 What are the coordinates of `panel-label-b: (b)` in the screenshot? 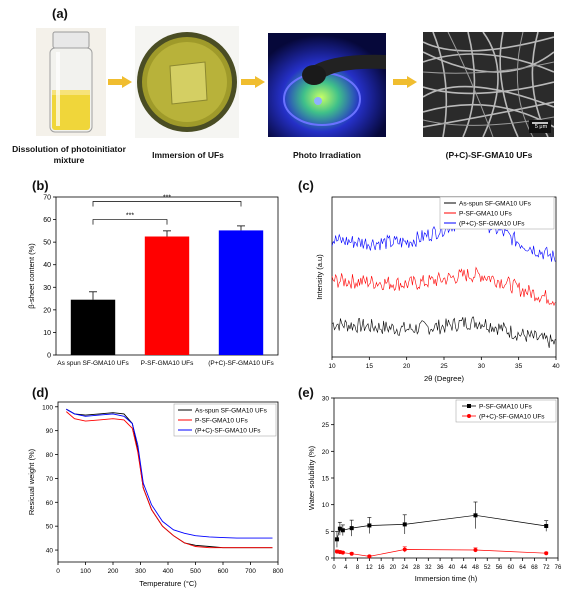 It's located at (40, 185).